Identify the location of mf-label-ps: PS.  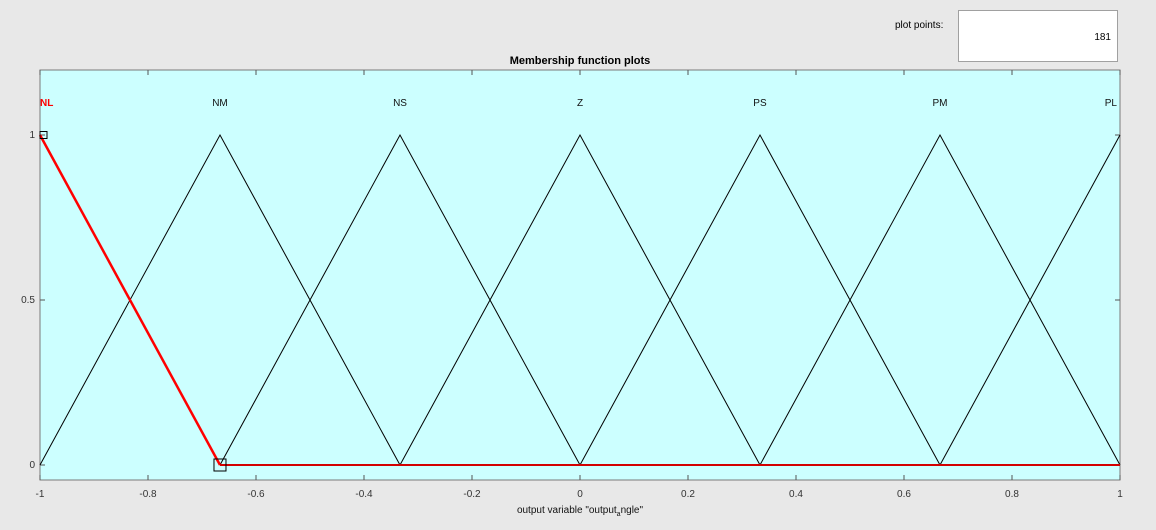
(760, 103).